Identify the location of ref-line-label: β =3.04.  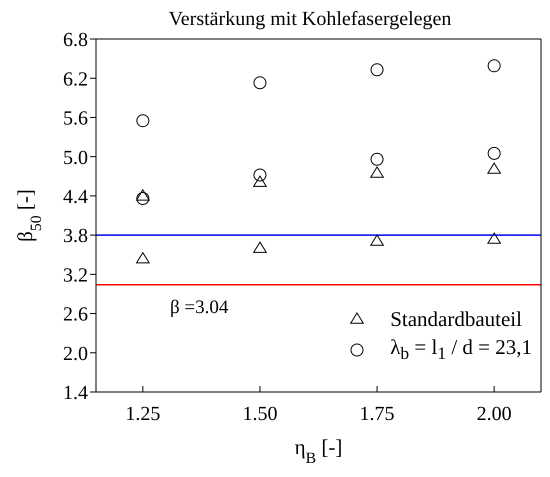
(199, 307).